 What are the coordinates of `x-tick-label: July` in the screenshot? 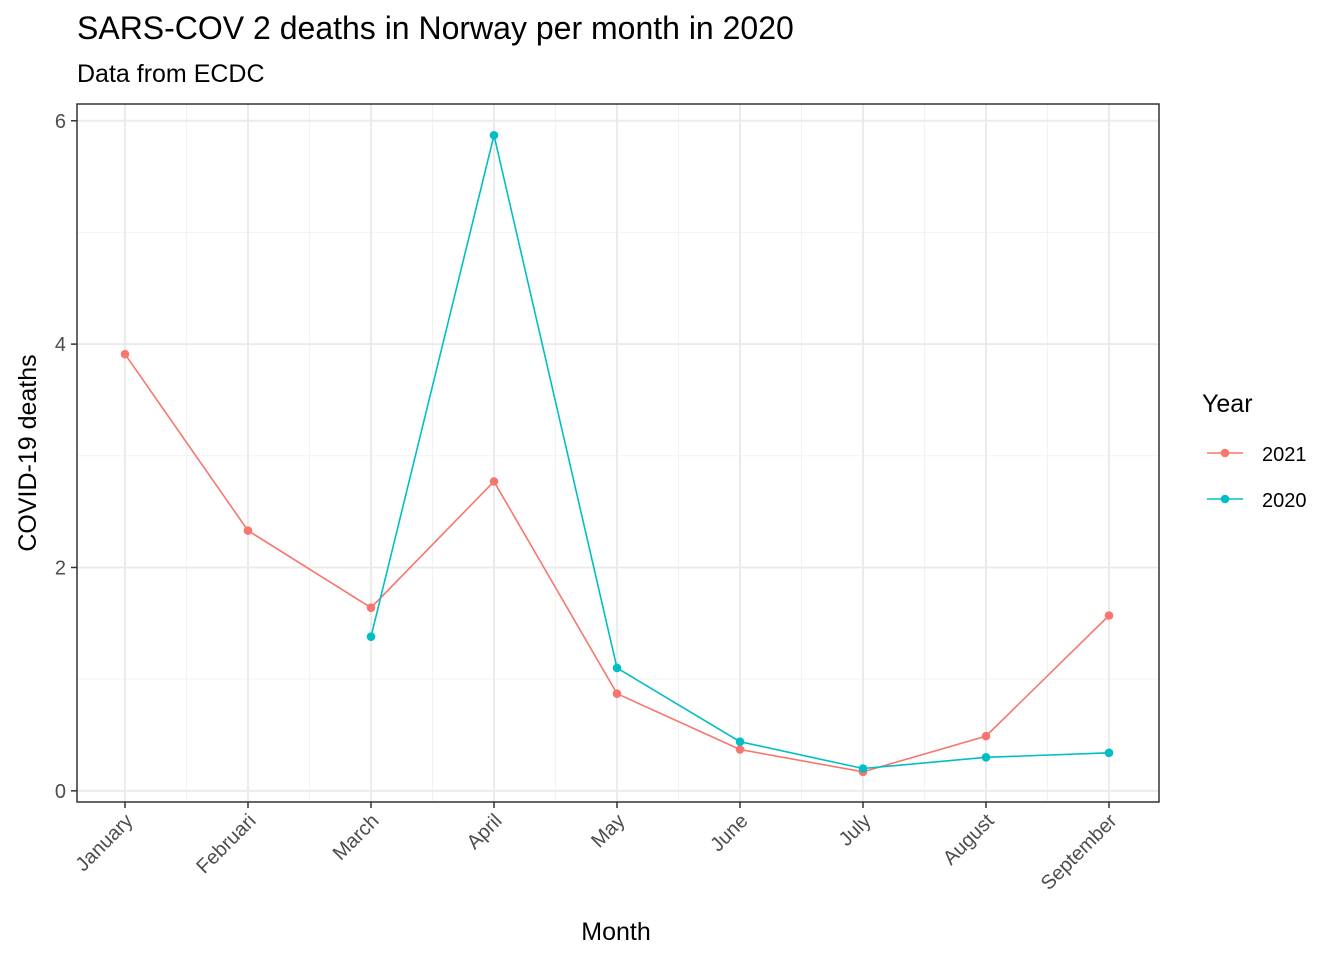 It's located at (855, 830).